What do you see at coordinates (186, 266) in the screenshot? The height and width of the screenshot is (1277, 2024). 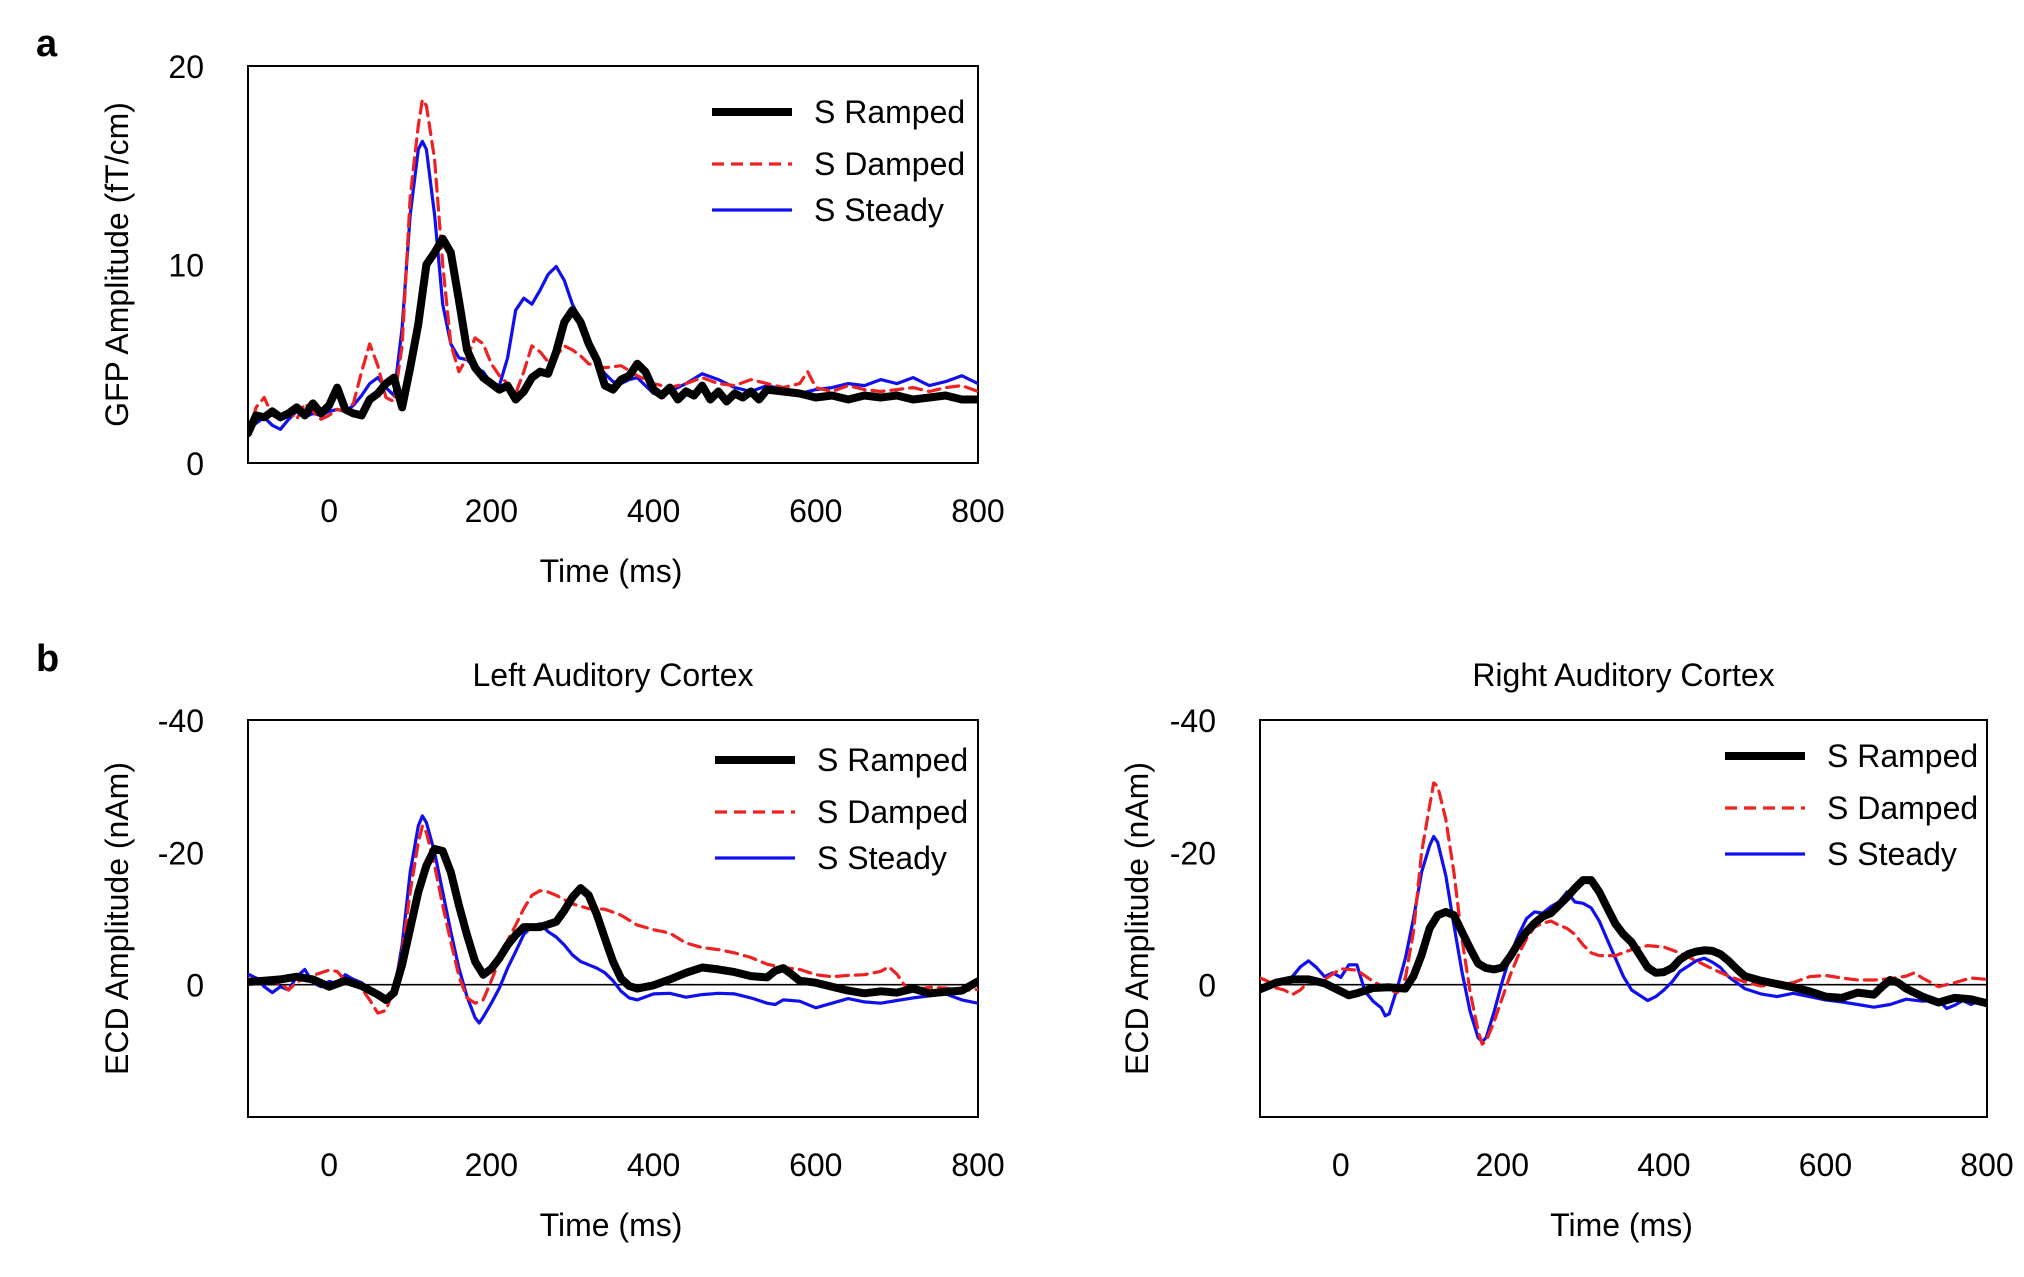 I see `y-tick-label: 10` at bounding box center [186, 266].